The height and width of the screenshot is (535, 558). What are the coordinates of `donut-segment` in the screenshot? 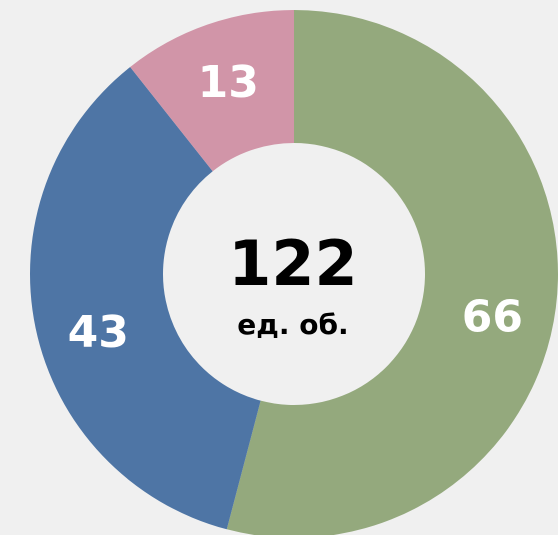 It's located at (212, 91).